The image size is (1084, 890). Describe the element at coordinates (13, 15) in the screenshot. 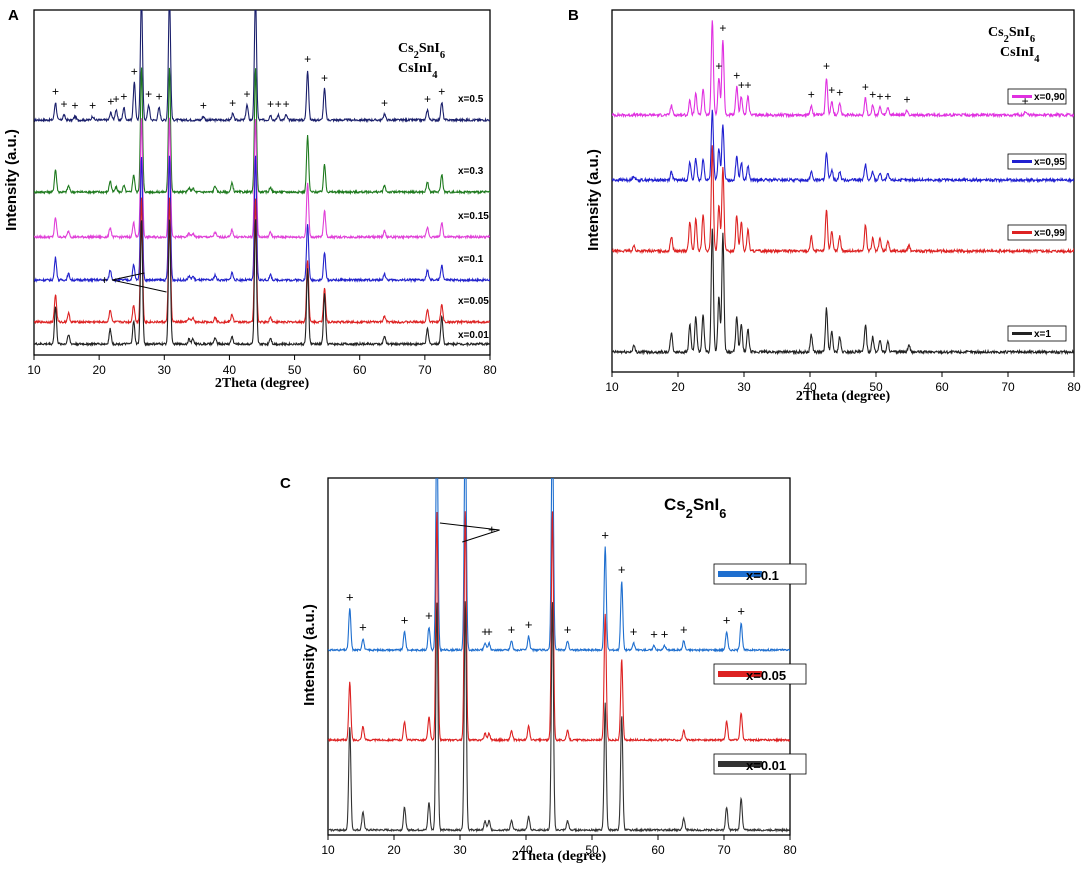

I see `panel-letter: A` at that location.